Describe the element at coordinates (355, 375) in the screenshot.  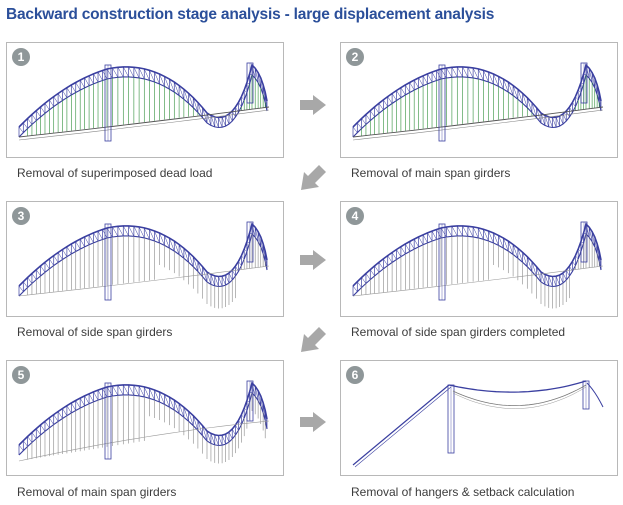
I see `stage-6-number-badge: 6` at that location.